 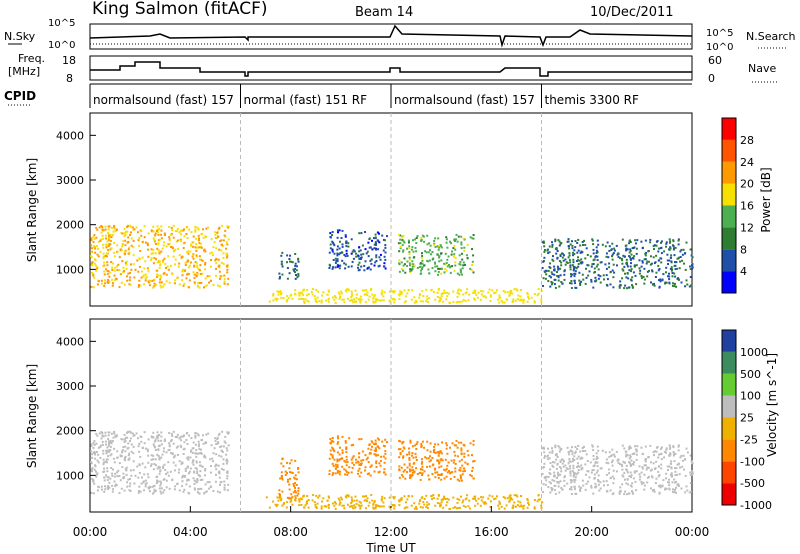 What do you see at coordinates (754, 352) in the screenshot?
I see `colorbar-tick-label: 1000` at bounding box center [754, 352].